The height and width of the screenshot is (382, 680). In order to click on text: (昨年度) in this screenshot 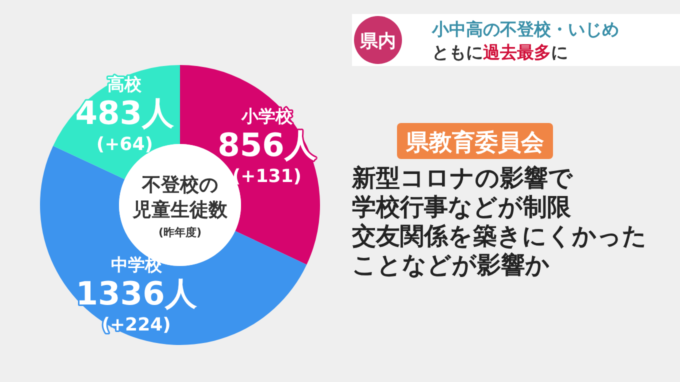, I will do `click(180, 232)`.